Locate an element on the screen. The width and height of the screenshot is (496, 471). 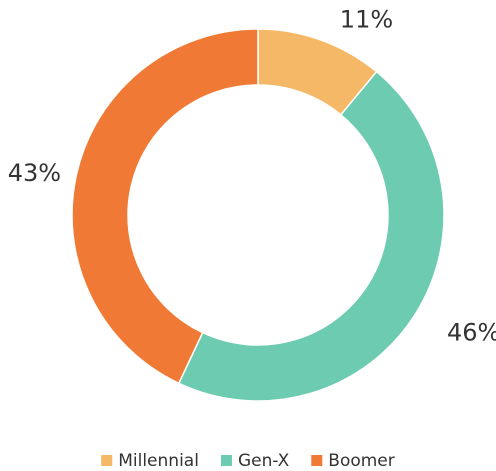
legend-label: Gen-X is located at coordinates (264, 461).